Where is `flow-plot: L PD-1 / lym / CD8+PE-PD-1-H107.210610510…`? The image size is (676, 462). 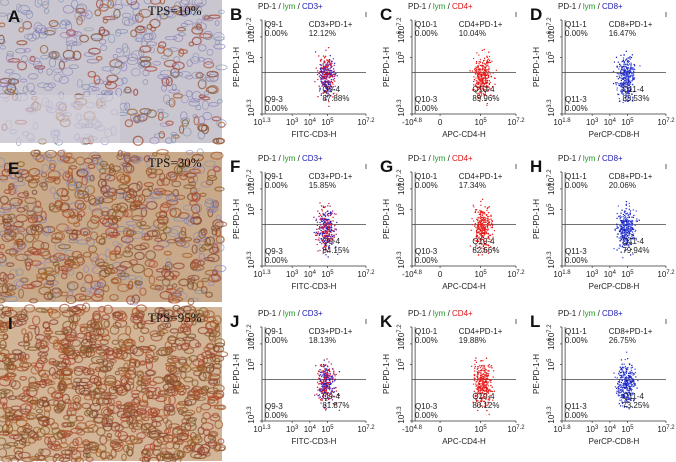
flow-plot: L PD-1 / lym / CD8+PE-PD-1-H107.210610510… is located at coordinates (602, 377).